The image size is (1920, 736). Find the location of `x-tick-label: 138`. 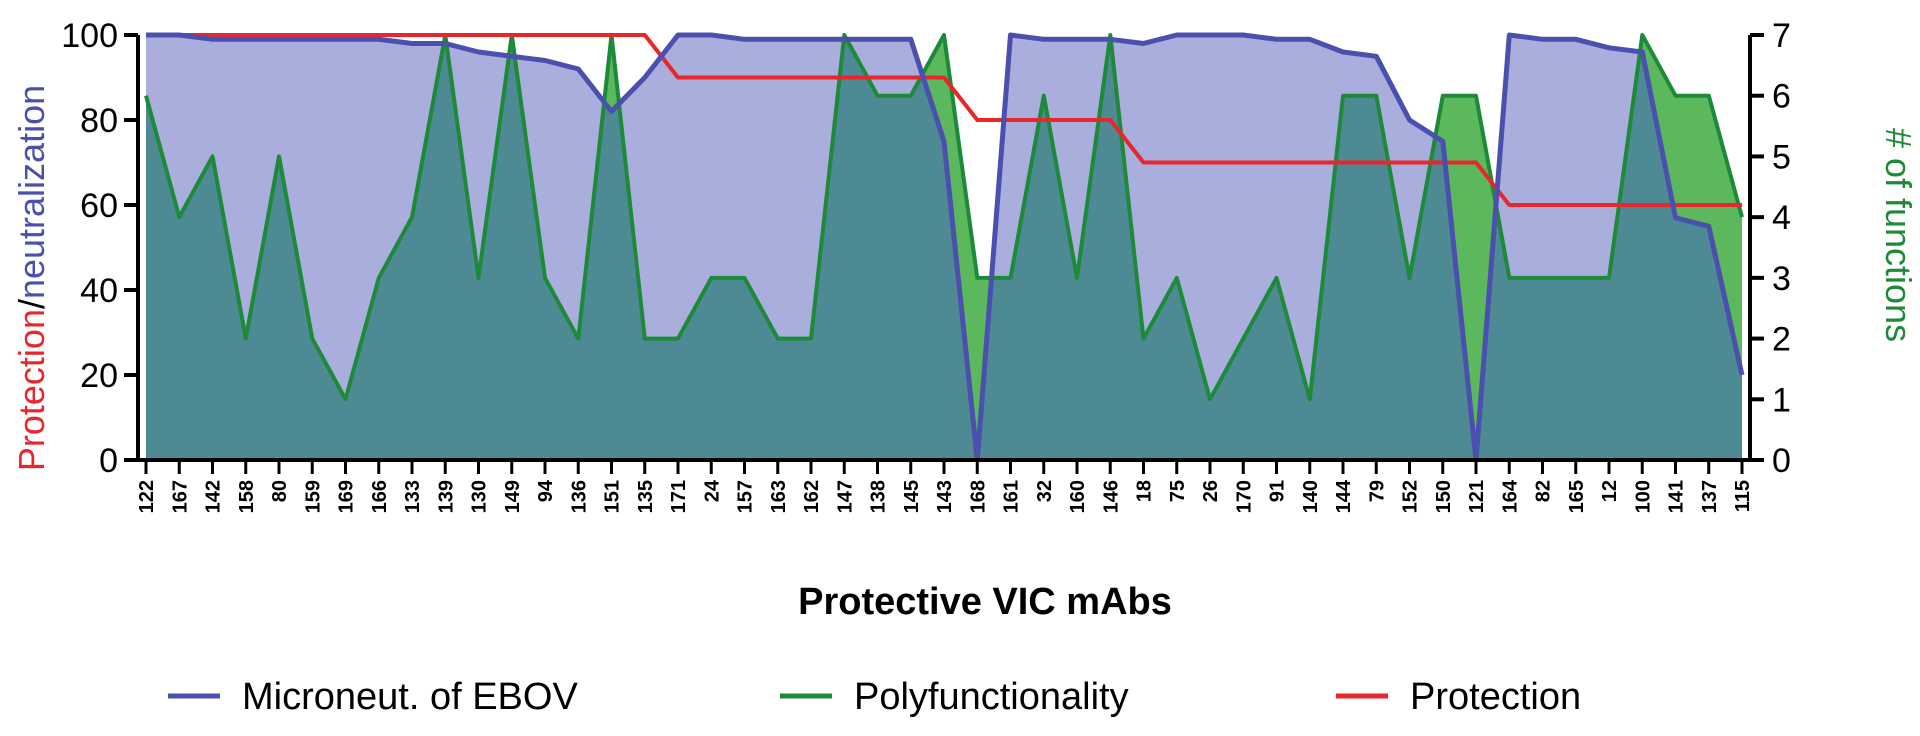

x-tick-label: 138 is located at coordinates (879, 496).